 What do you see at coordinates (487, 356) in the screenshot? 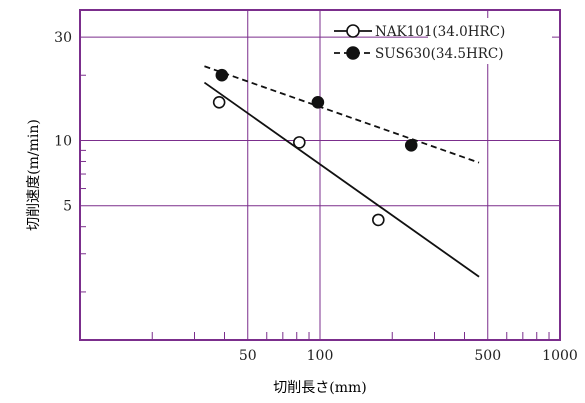
I see `x-tick-label: 500` at bounding box center [487, 356].